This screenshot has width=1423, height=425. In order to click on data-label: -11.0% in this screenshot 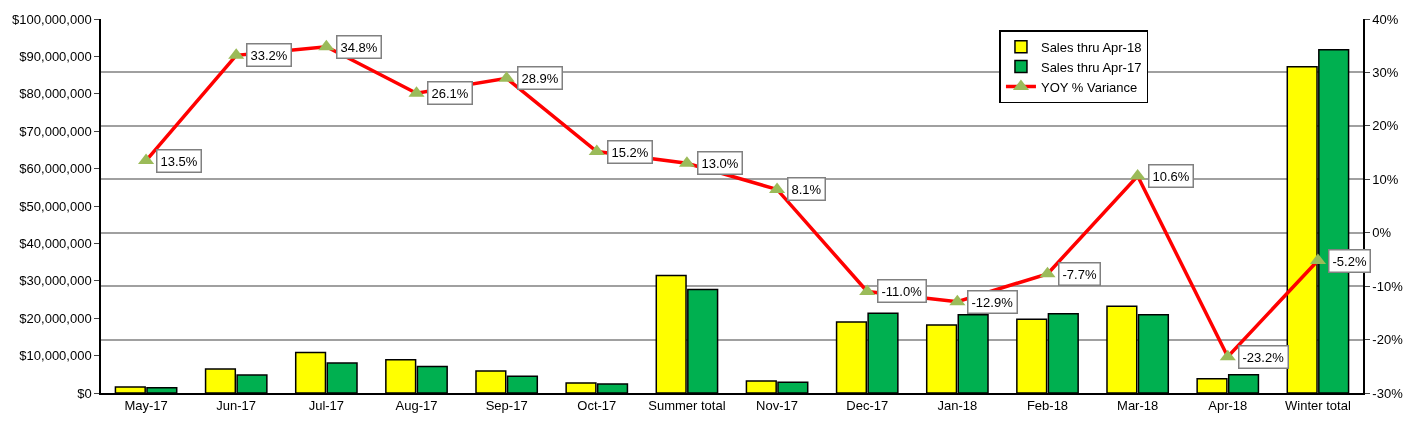, I will do `click(902, 291)`.